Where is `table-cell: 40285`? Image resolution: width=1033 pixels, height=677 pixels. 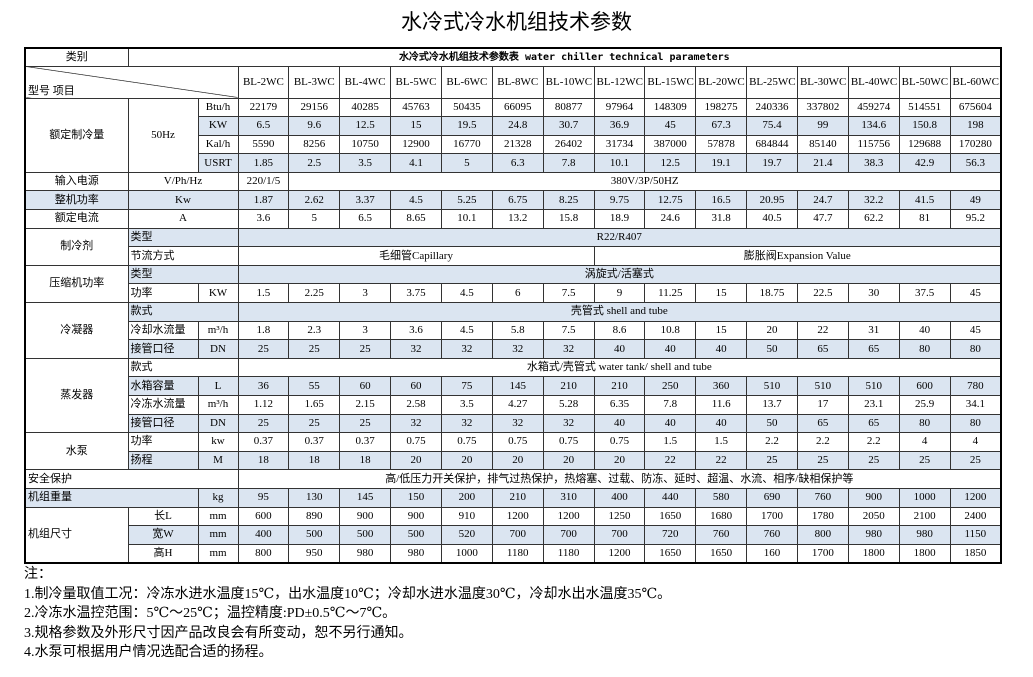 table-cell: 40285 is located at coordinates (365, 107).